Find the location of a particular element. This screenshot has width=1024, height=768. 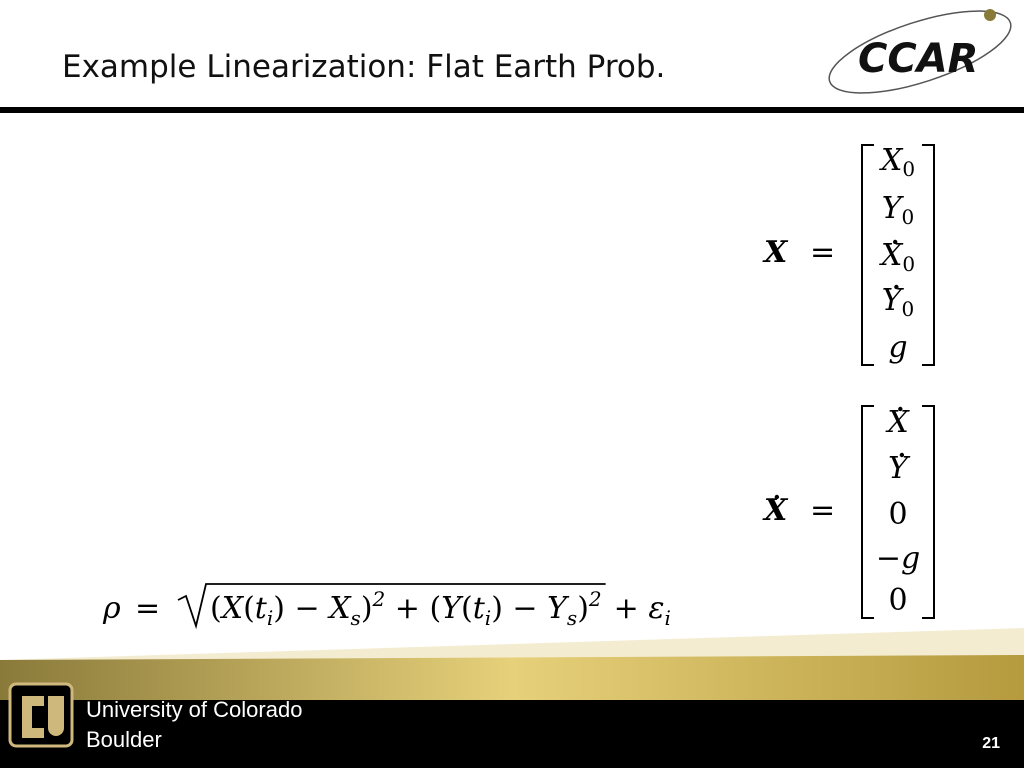

matrix-entry: X is located at coordinates (897, 422).